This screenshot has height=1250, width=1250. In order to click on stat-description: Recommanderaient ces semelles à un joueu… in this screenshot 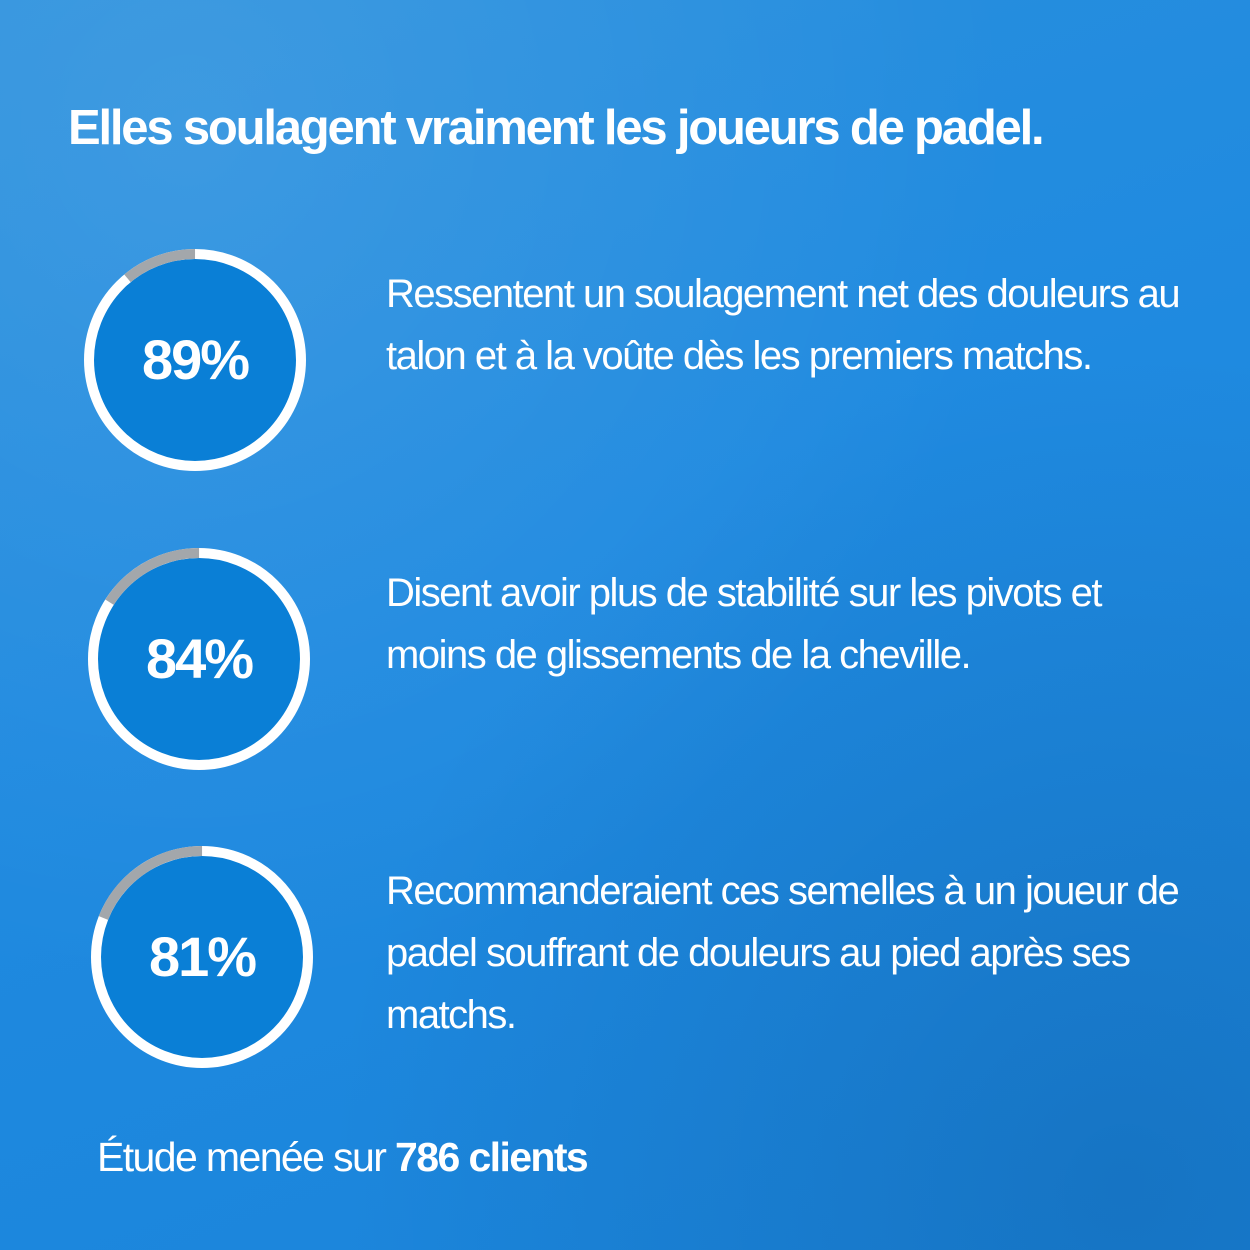, I will do `click(783, 953)`.